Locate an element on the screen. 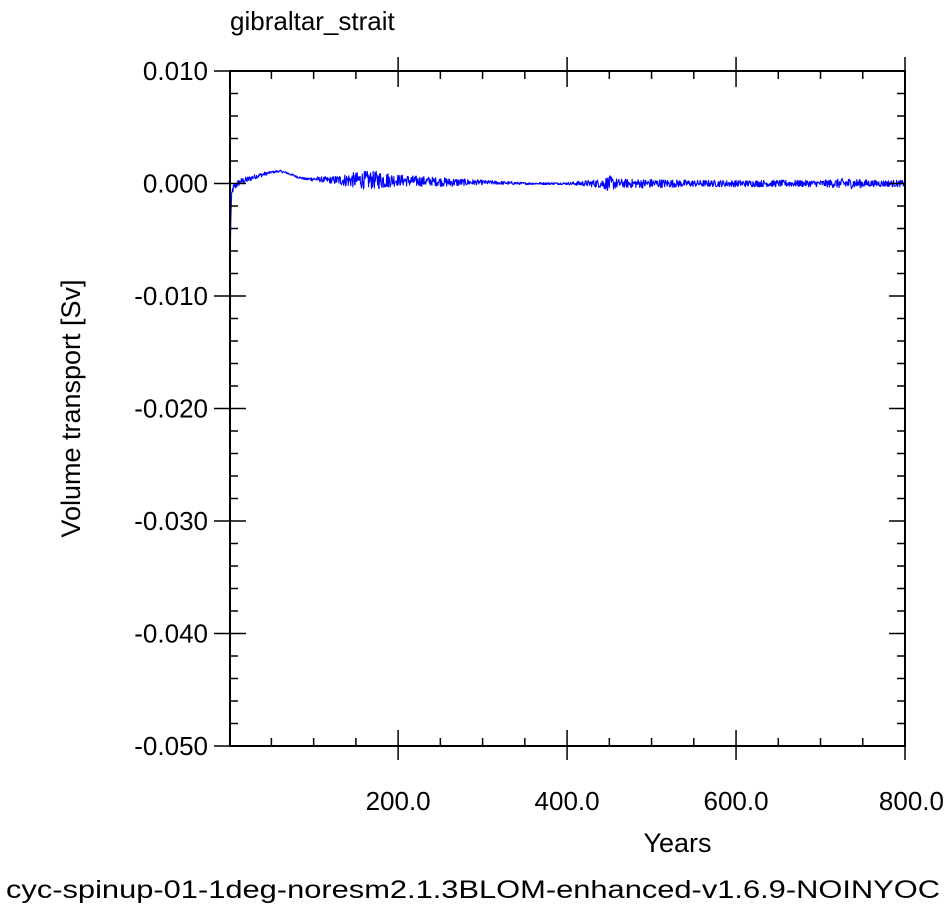  y-tick-label: 0.000 is located at coordinates (175, 184).